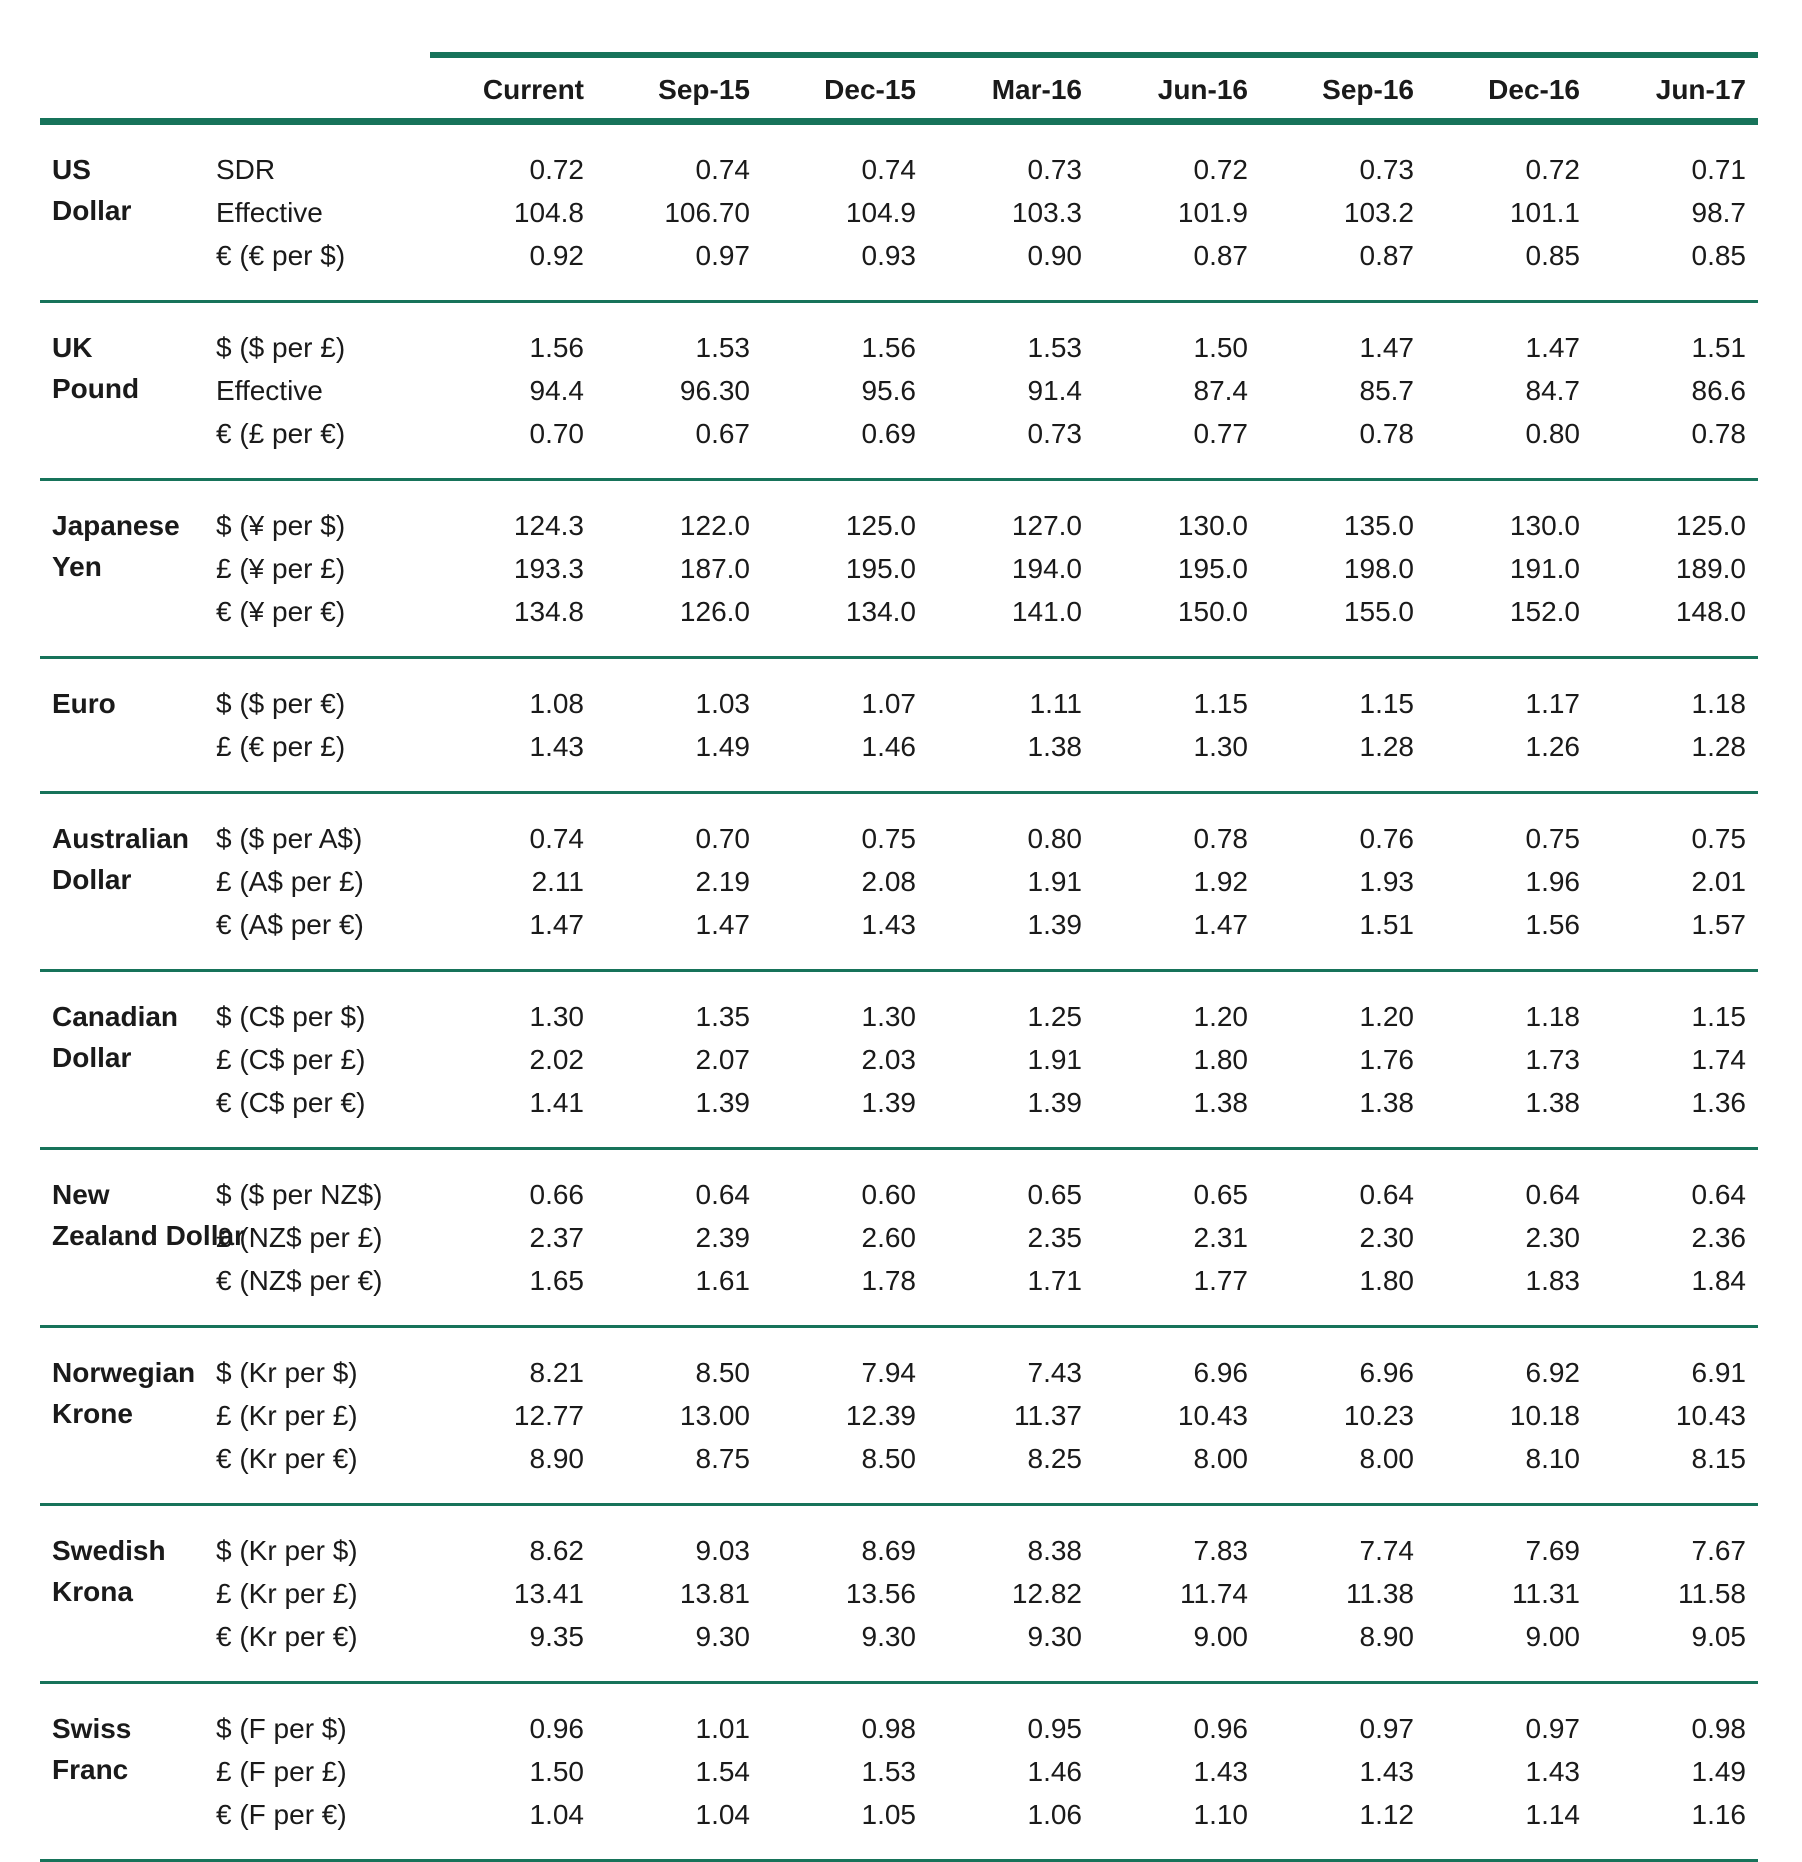 Image resolution: width=1802 pixels, height=1862 pixels. Describe the element at coordinates (723, 1550) in the screenshot. I see `rate-value: 9.03` at that location.